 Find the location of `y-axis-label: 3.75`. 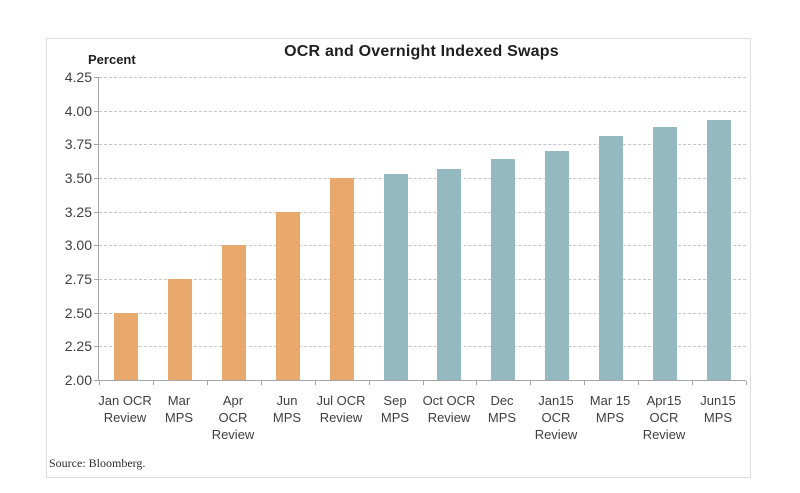

y-axis-label: 3.75 is located at coordinates (78, 144).